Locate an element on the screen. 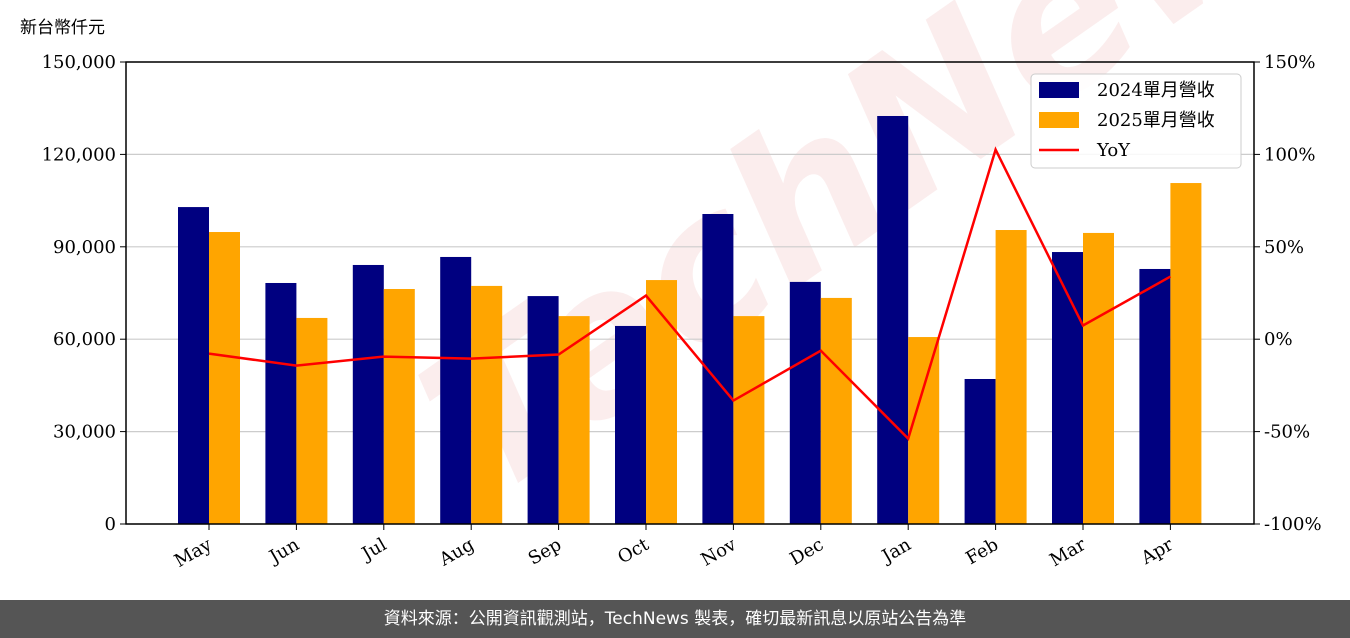  y2-tick-label: 50% is located at coordinates (1284, 247).